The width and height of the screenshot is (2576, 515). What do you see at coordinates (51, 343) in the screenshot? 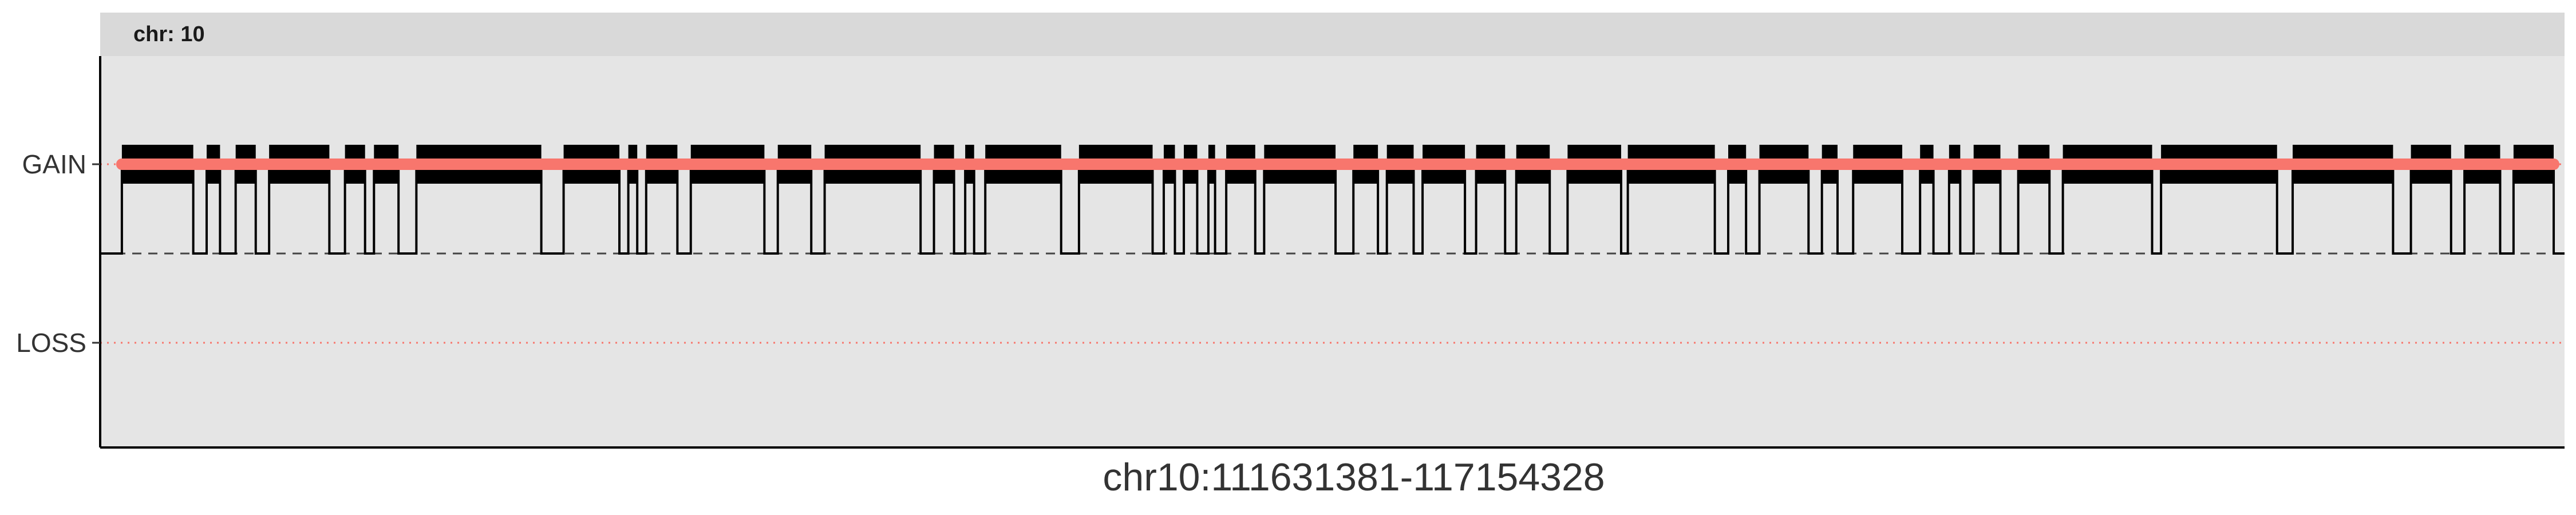
I see `y-tick-label-loss: LOSS` at bounding box center [51, 343].